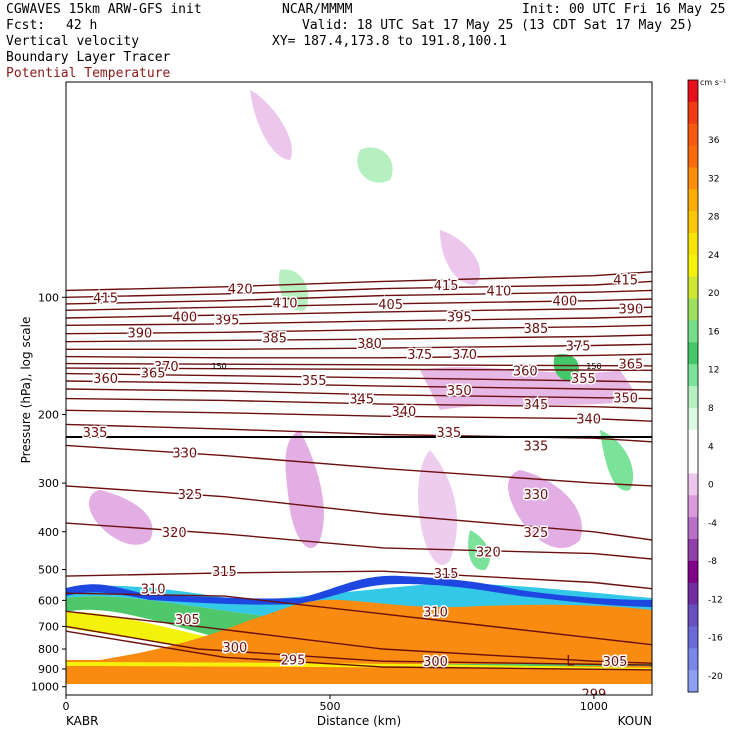  Describe the element at coordinates (588, 420) in the screenshot. I see `isentrope-label: 340` at that location.